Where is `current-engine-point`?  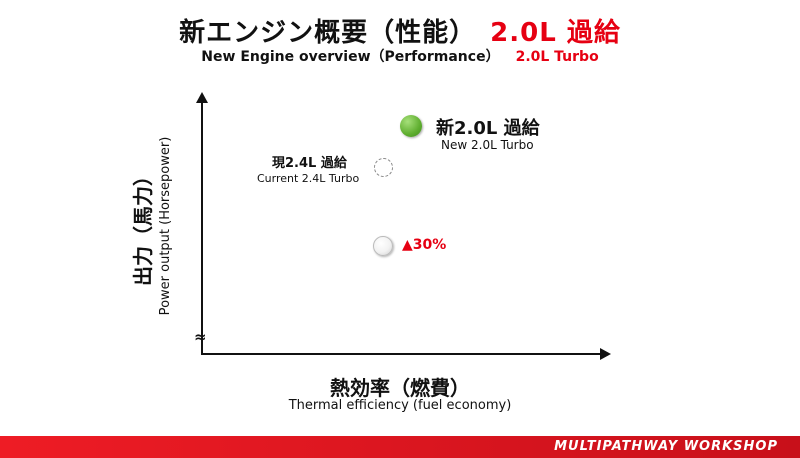 current-engine-point is located at coordinates (383, 167).